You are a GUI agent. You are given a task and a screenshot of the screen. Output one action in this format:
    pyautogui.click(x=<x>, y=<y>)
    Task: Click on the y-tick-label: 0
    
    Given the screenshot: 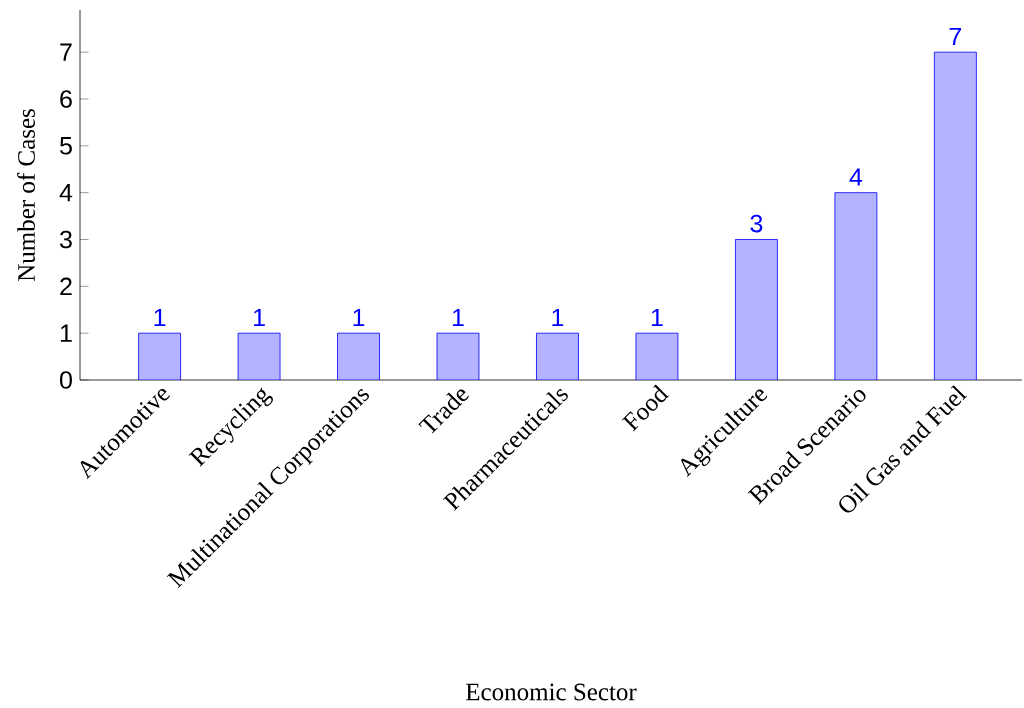 What is the action you would take?
    pyautogui.click(x=66, y=380)
    